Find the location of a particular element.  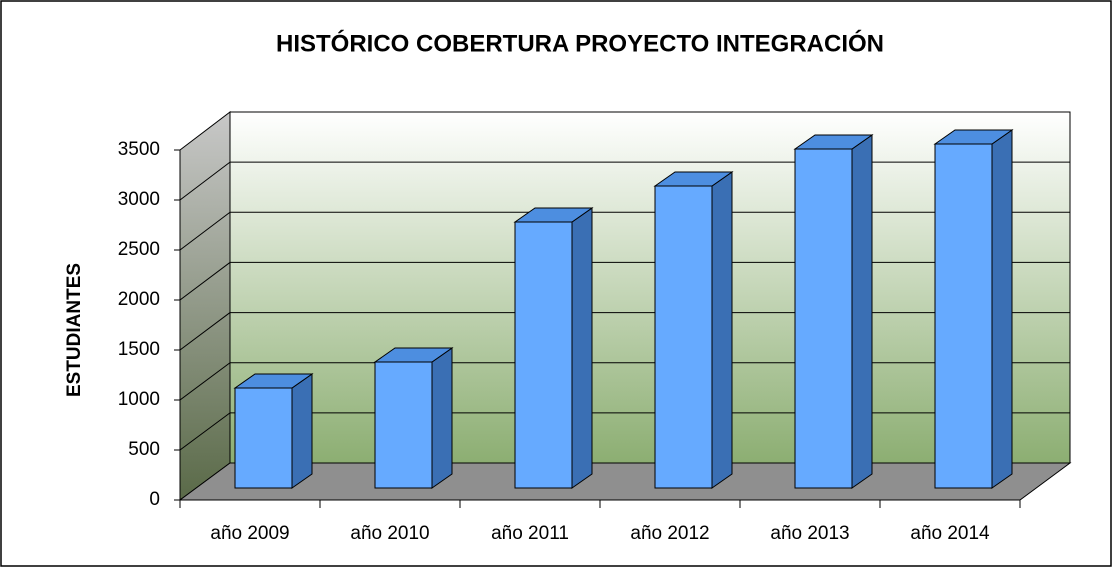

y-tick-label: 1000 is located at coordinates (139, 399).